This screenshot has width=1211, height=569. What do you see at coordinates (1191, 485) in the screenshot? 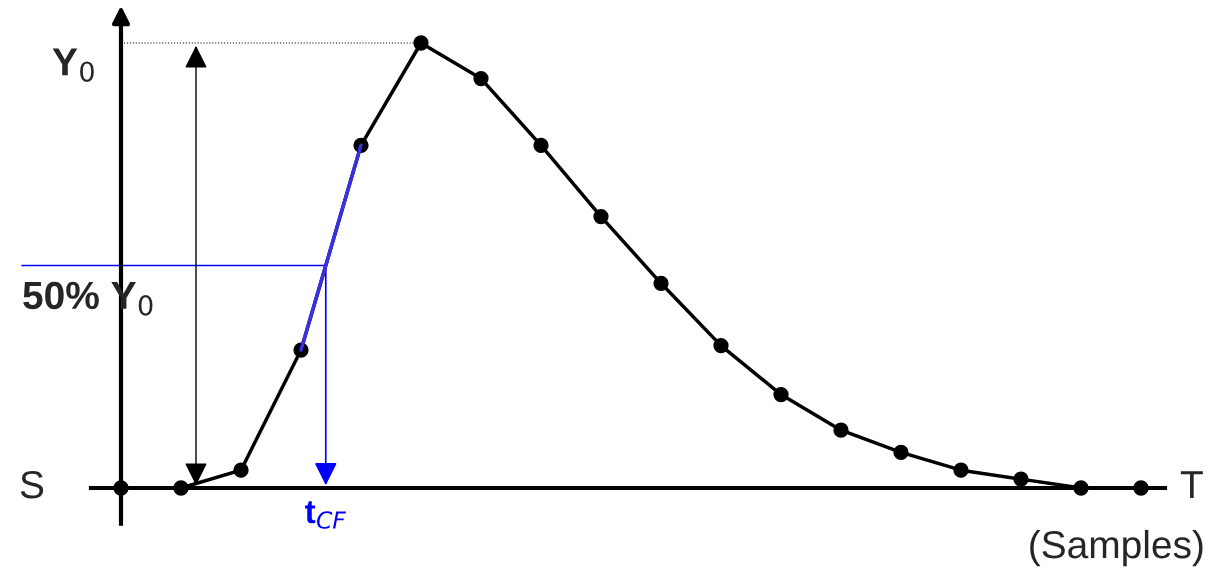
I see `x-axis-title: T` at bounding box center [1191, 485].